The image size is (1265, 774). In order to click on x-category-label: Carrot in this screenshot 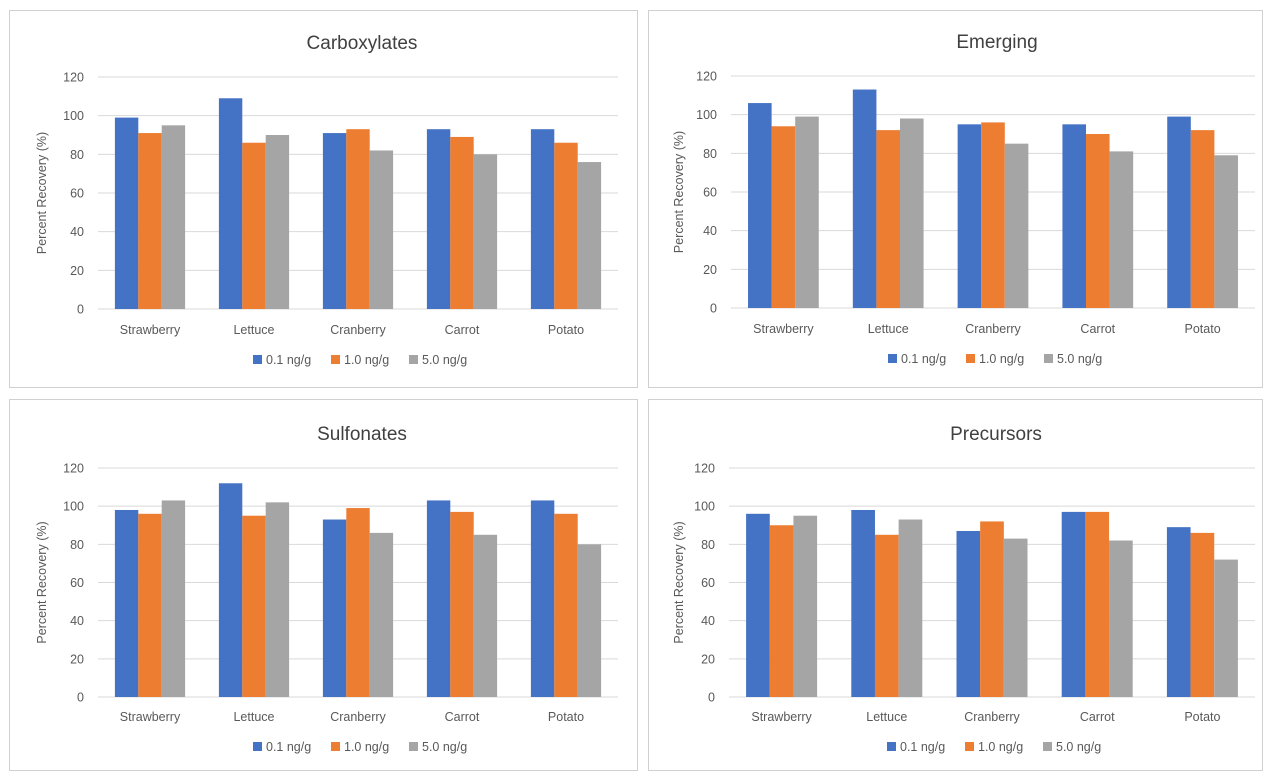, I will do `click(462, 330)`.